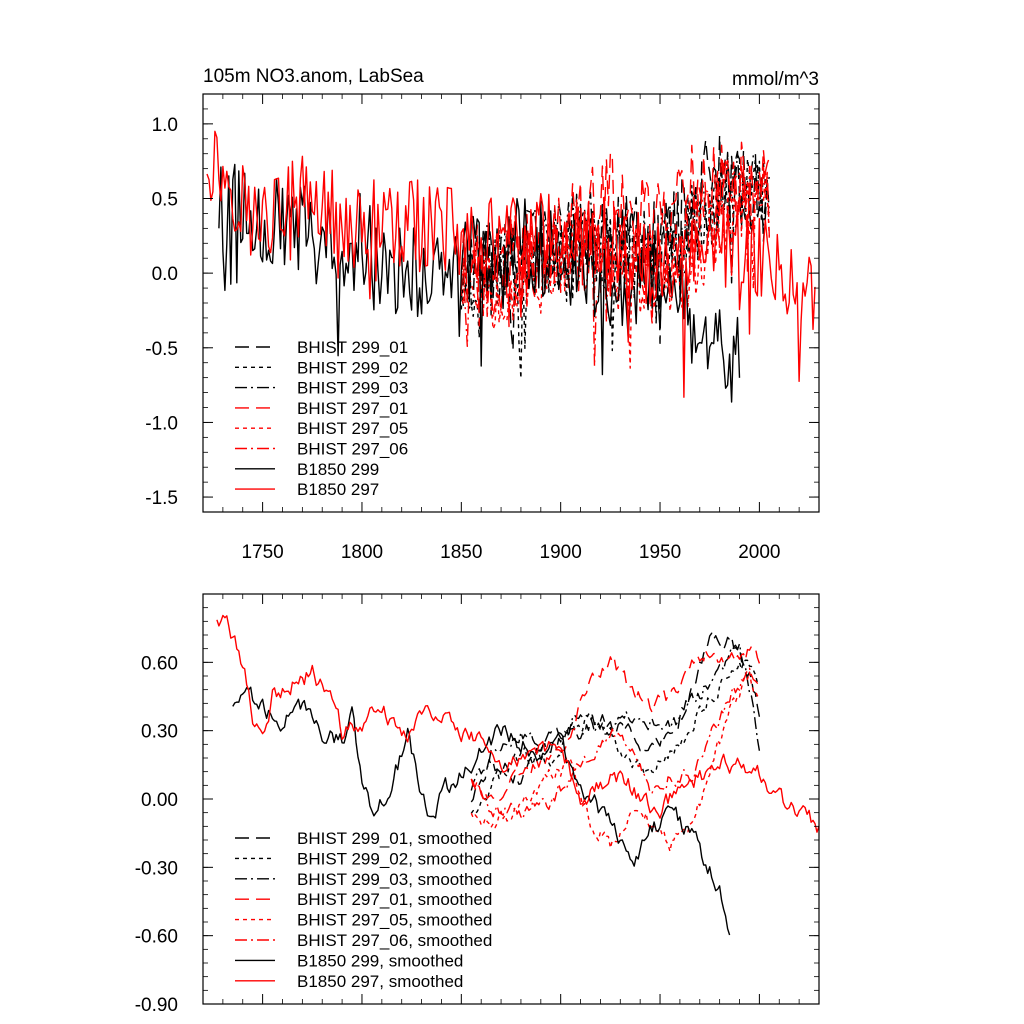  Describe the element at coordinates (775, 79) in the screenshot. I see `chart-top-units: mmol/m^3` at that location.